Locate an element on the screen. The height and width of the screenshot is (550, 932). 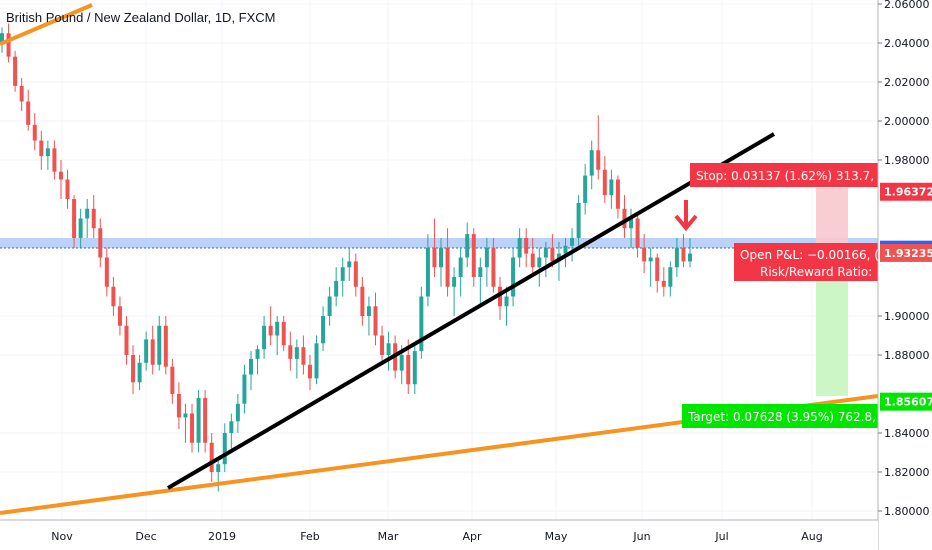
time-tick-label: Nov is located at coordinates (62, 536).